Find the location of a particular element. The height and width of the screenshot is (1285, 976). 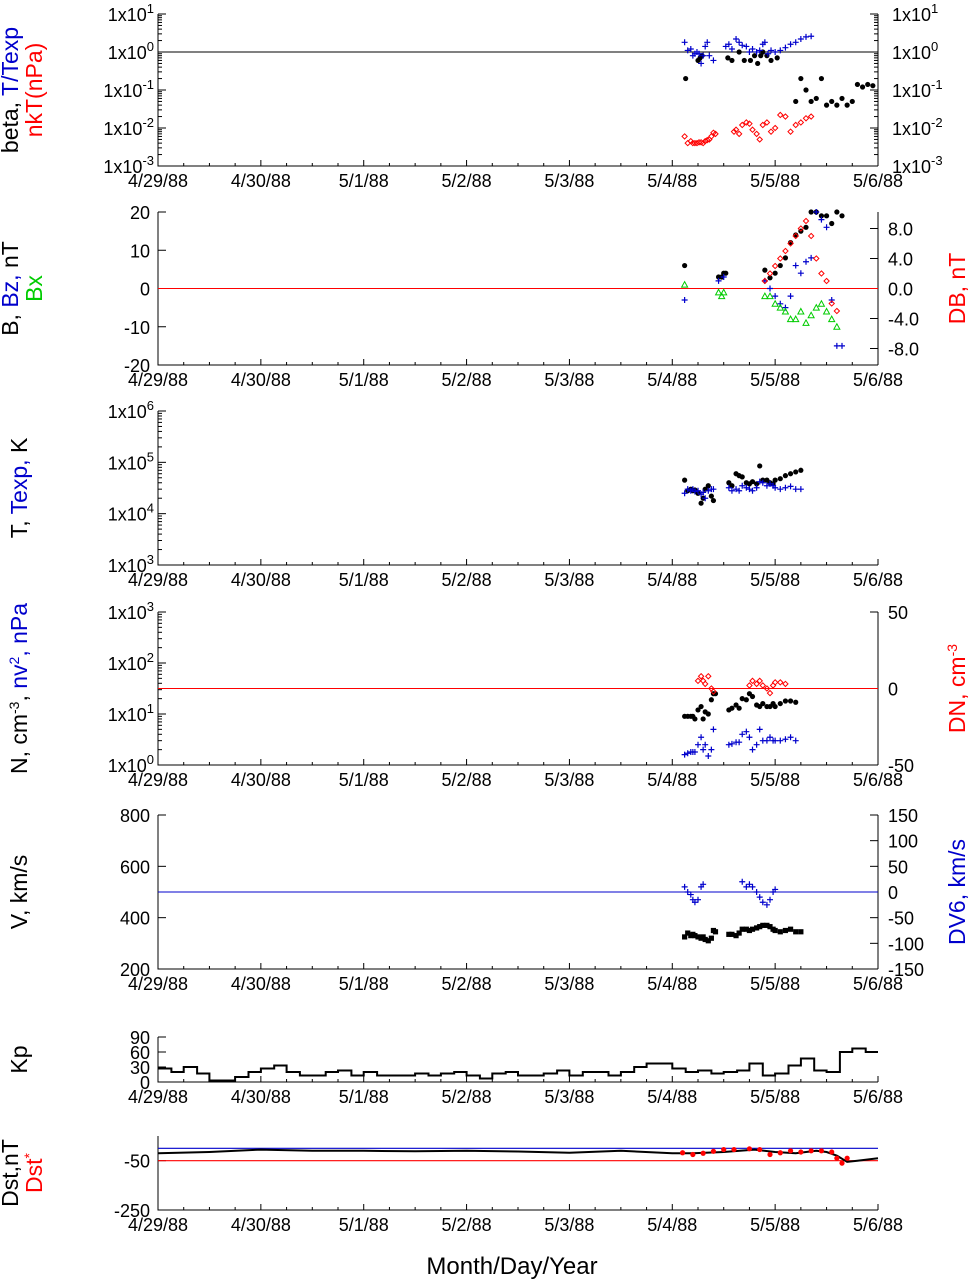

y-tick-label: 20 is located at coordinates (140, 213).